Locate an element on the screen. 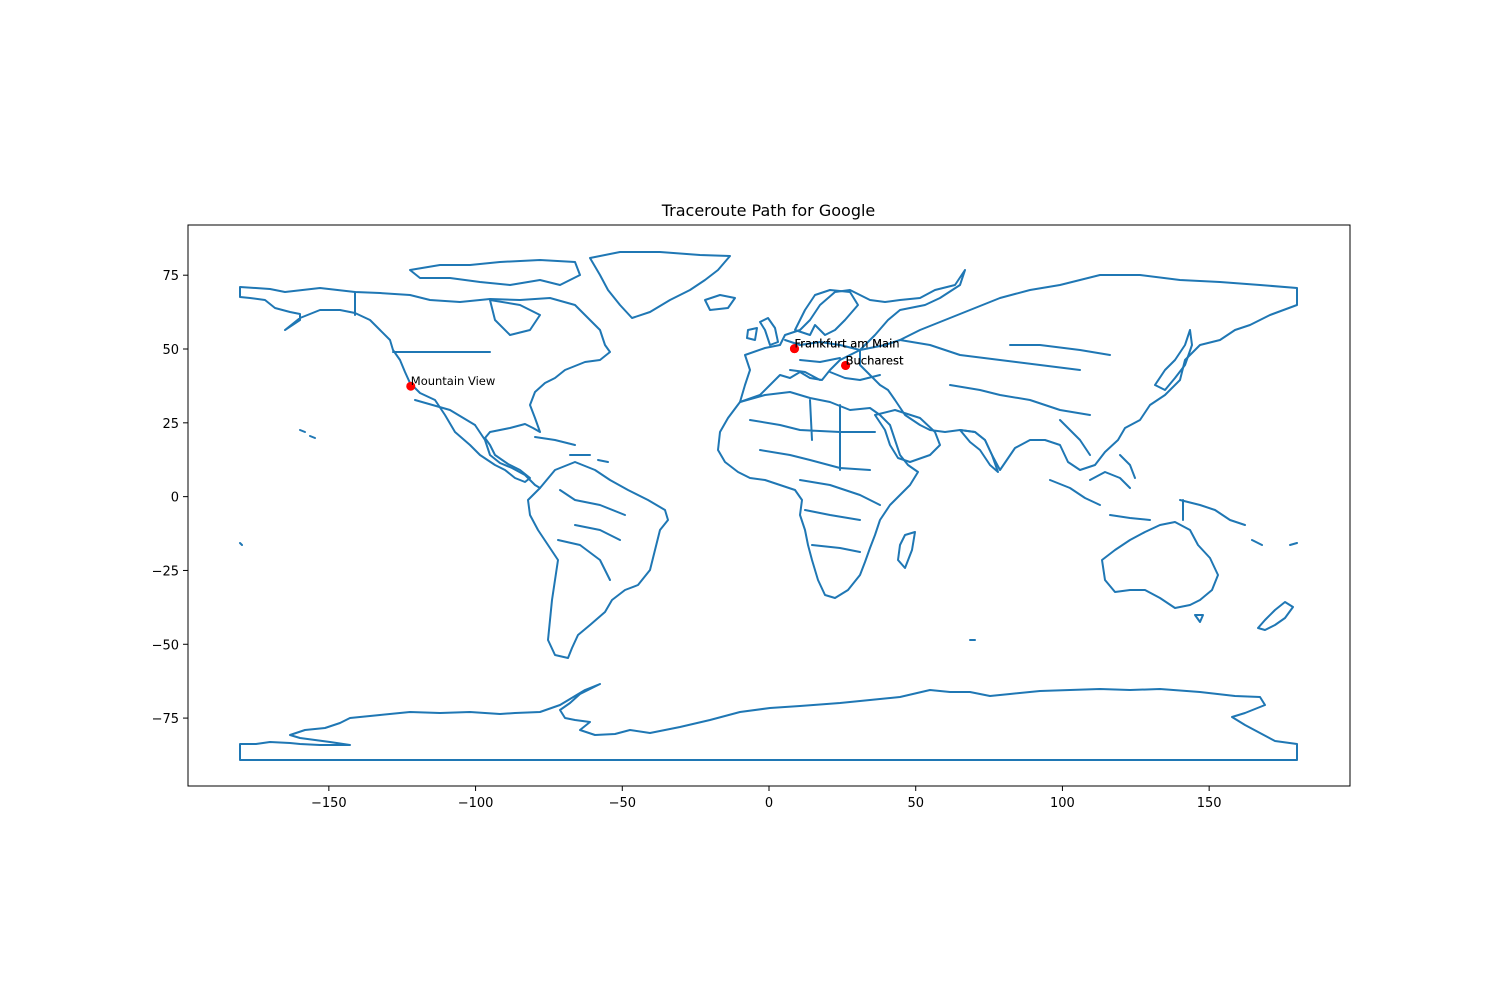 Image resolution: width=1500 pixels, height=1000 pixels. y-tick-label: −75 is located at coordinates (165, 719).